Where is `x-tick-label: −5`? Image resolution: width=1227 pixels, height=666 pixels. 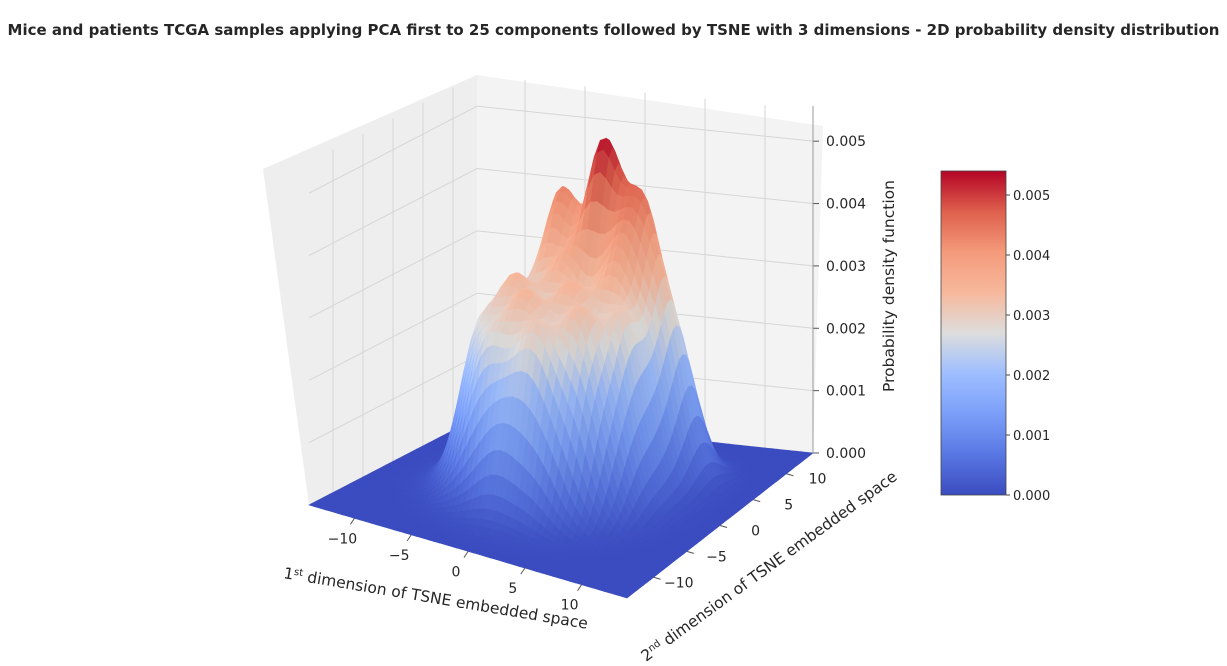
x-tick-label: −5 is located at coordinates (399, 556).